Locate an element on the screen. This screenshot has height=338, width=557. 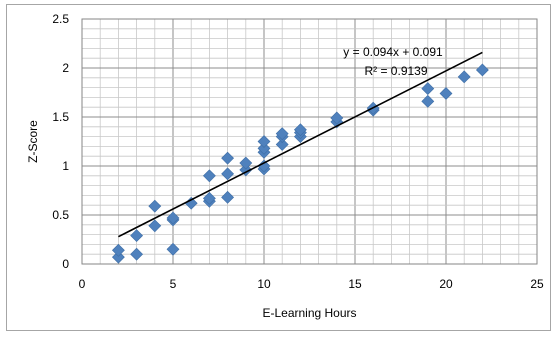
y-tick-label: 2.5 is located at coordinates (60, 19).